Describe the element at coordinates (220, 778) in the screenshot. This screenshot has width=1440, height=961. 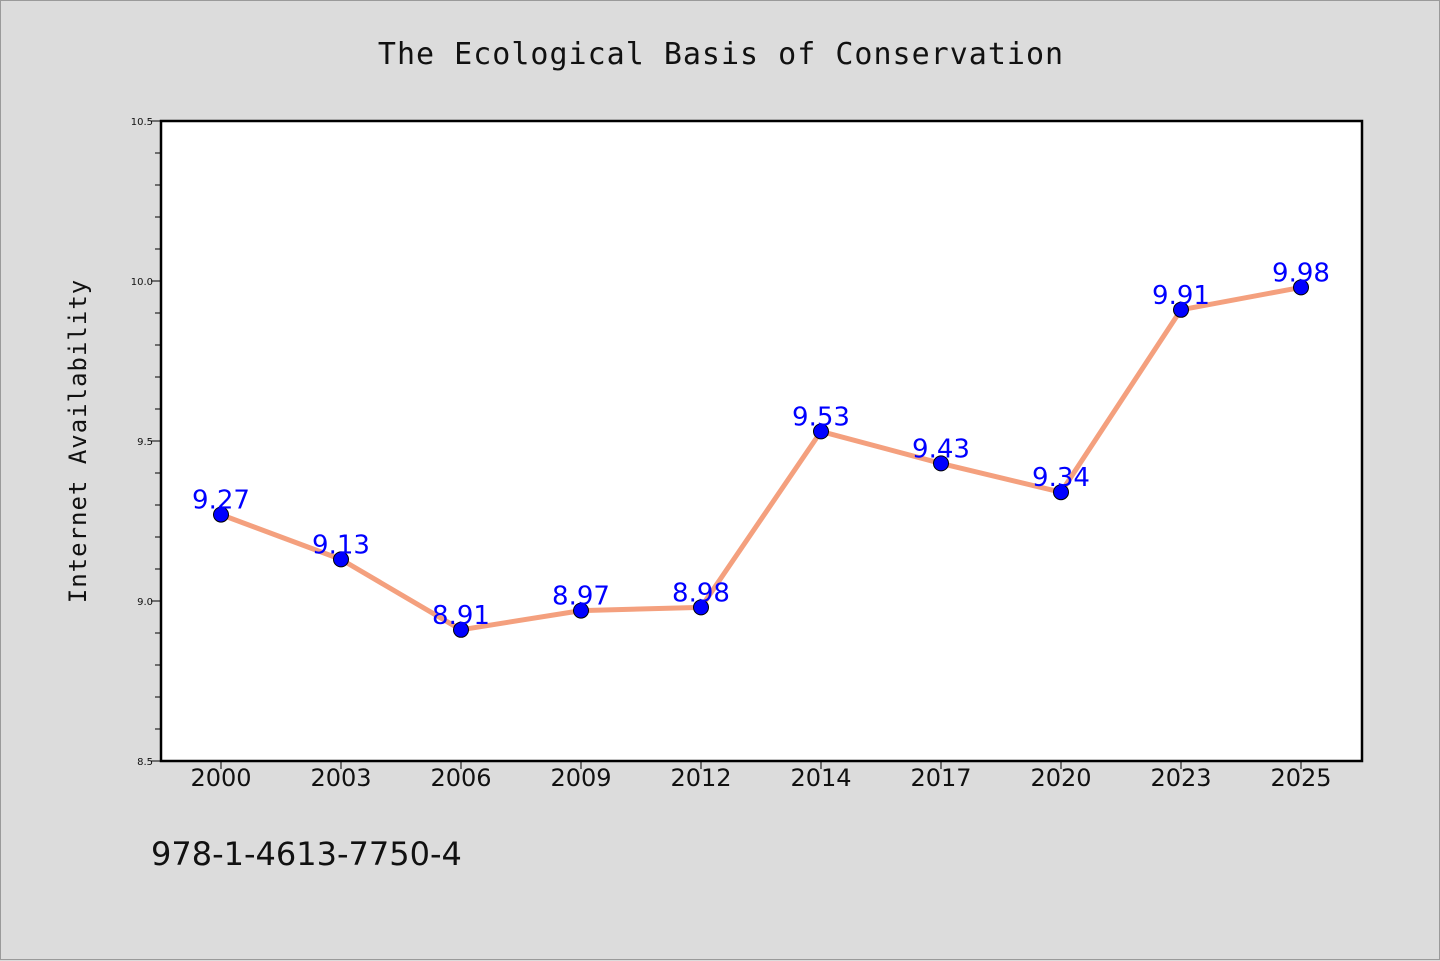
I see `x-tick-label: 2000` at that location.